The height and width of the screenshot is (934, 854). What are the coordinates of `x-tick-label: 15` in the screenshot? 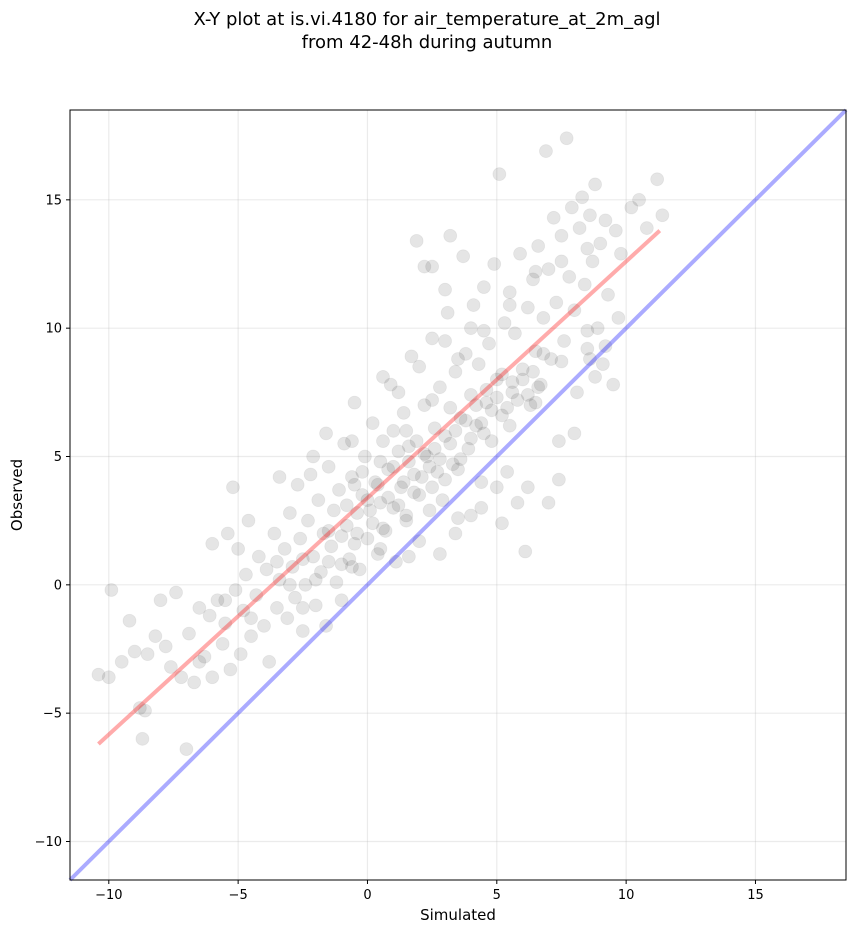 It's located at (755, 895).